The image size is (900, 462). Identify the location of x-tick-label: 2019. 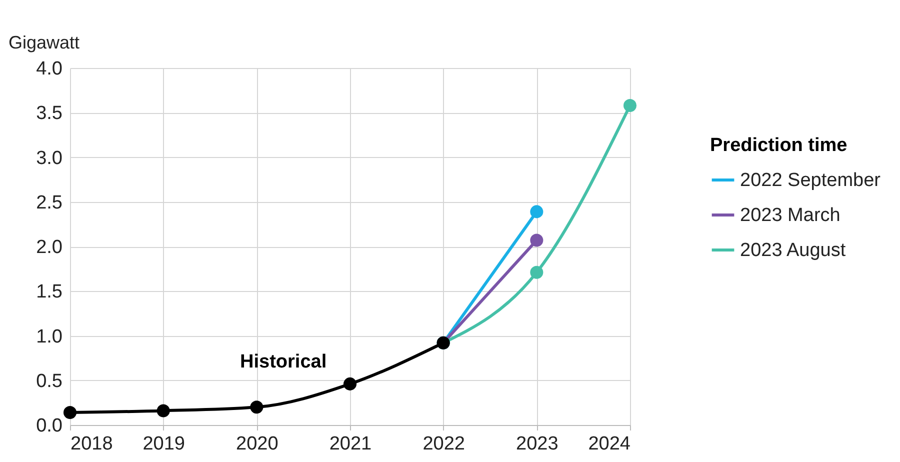
(163, 444).